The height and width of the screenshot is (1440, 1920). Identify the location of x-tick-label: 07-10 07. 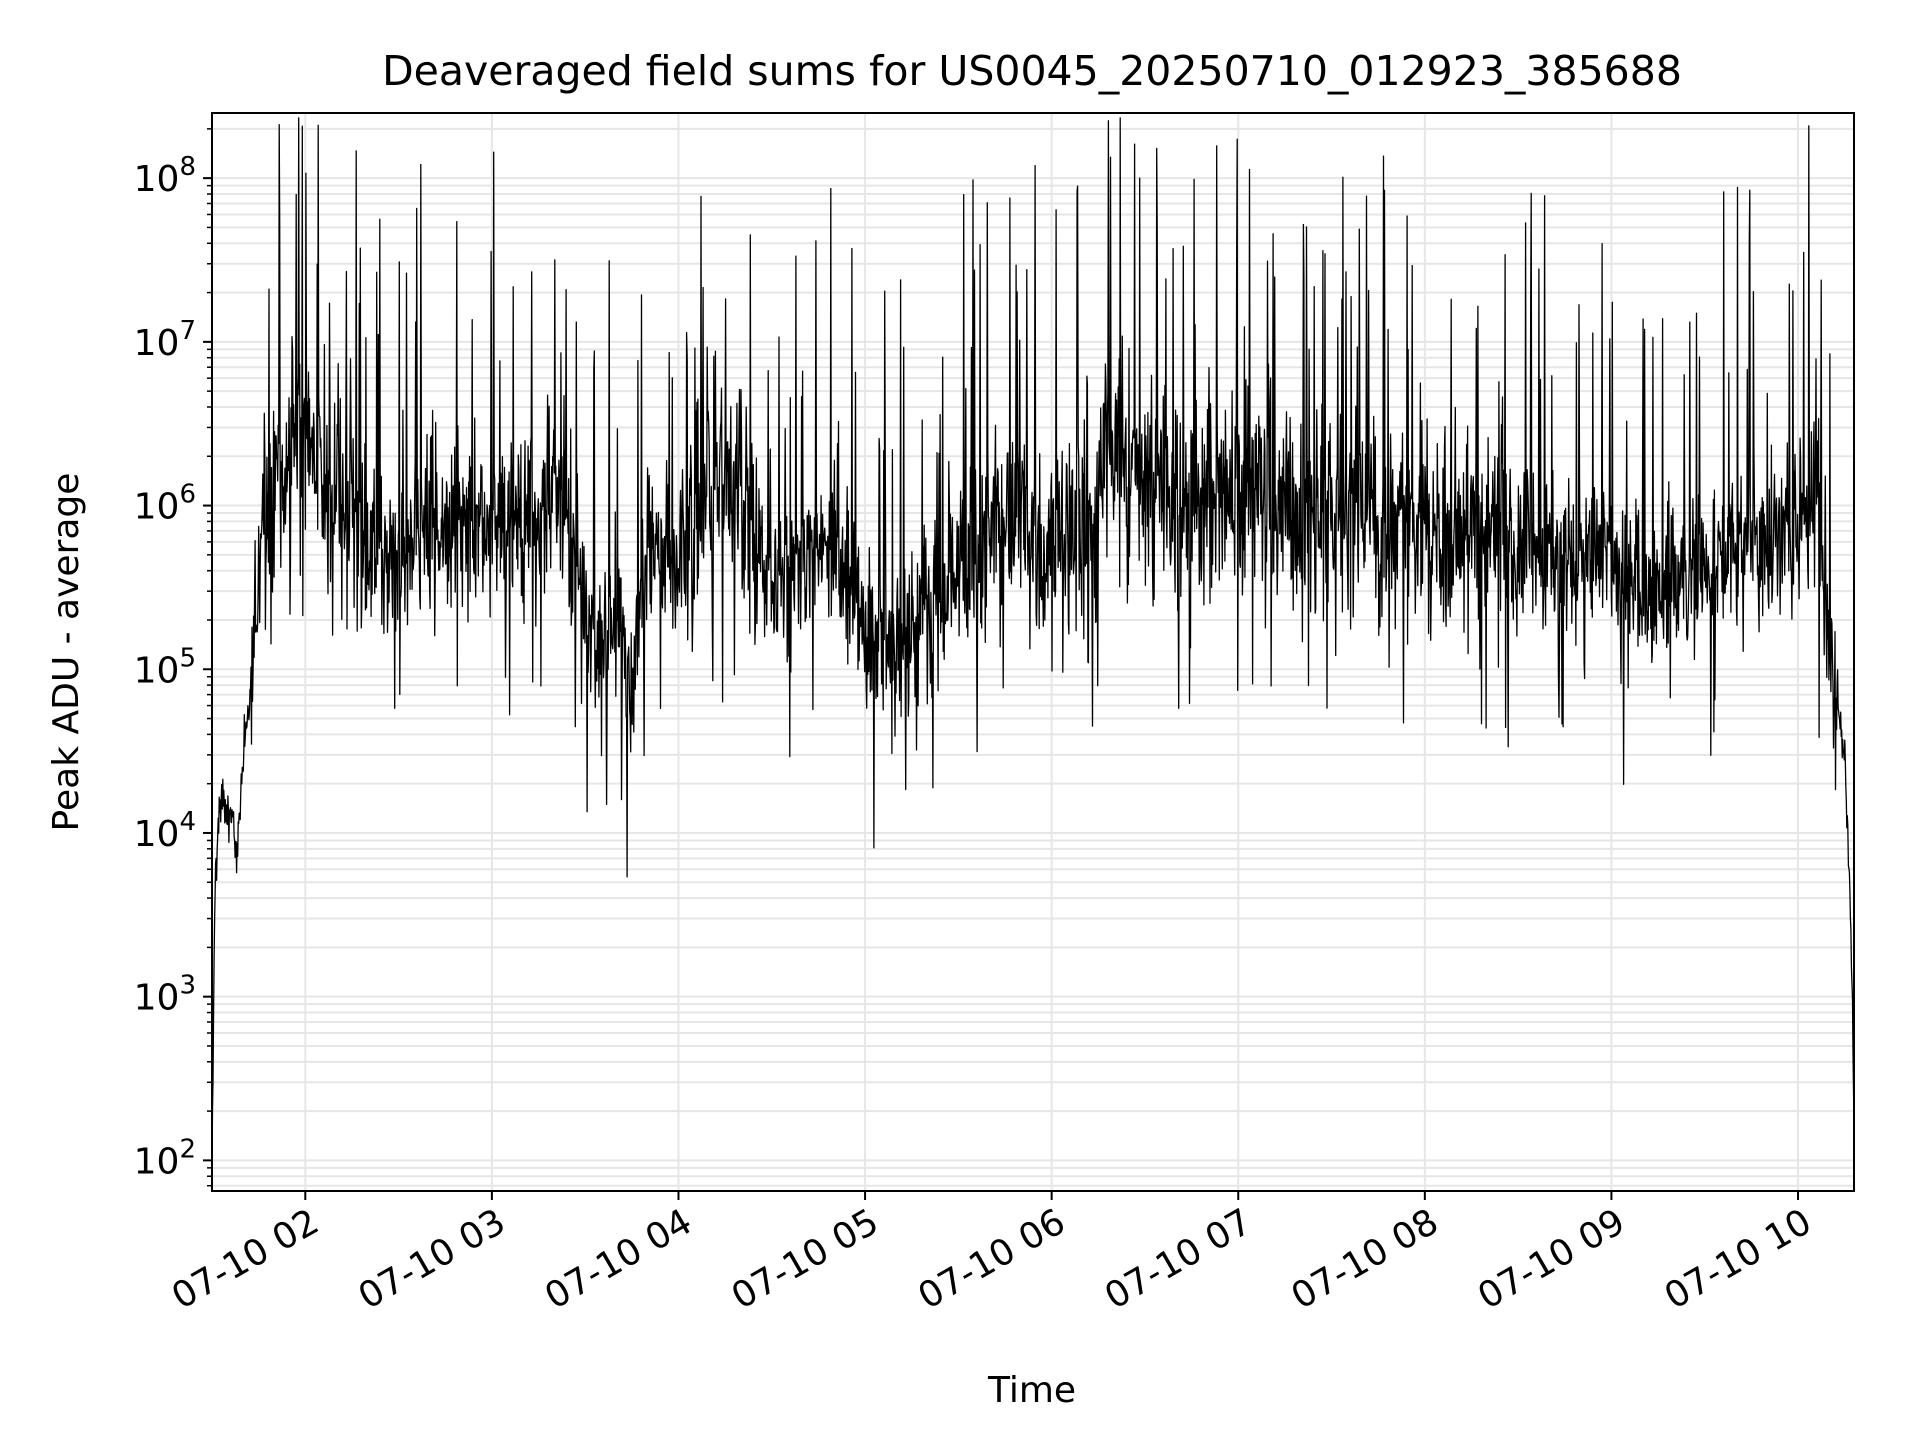
(1178, 1259).